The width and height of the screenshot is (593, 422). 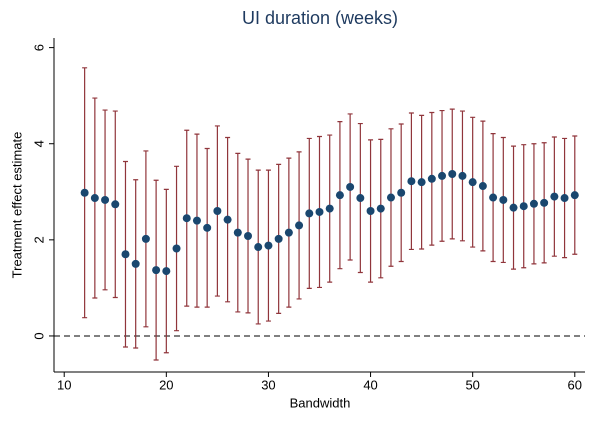 What do you see at coordinates (16, 205) in the screenshot?
I see `y-axis-label: Treatment effect estimate` at bounding box center [16, 205].